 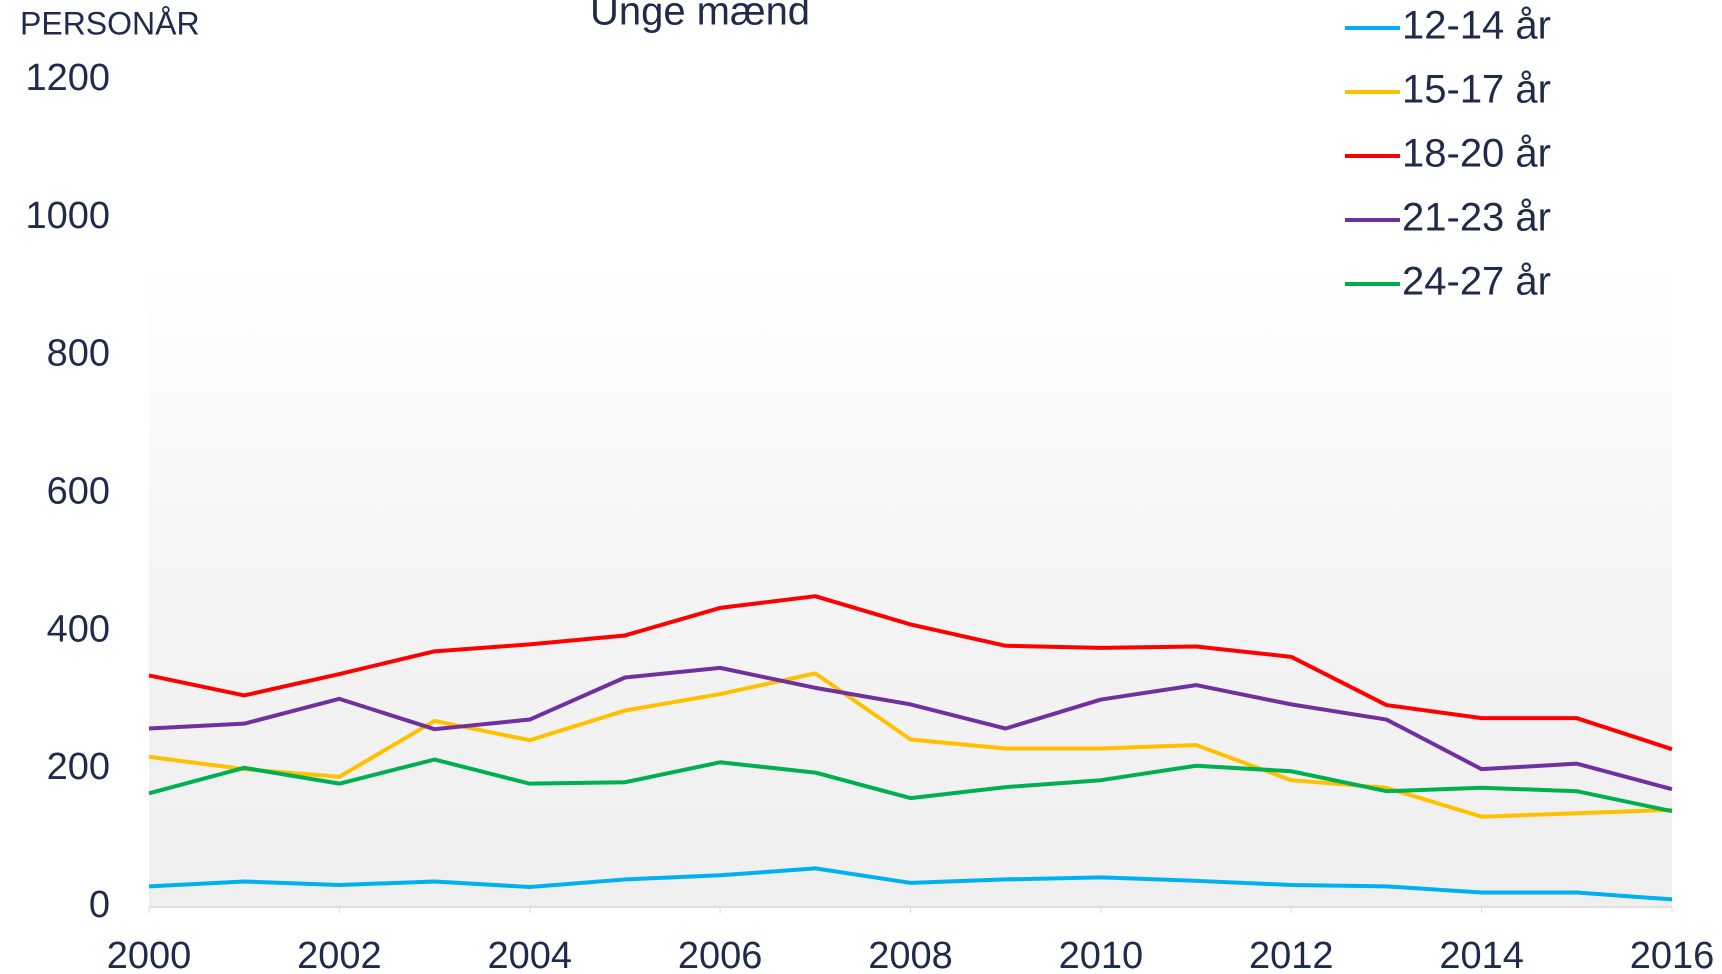 I want to click on legend-label: 21-23 år, so click(x=1476, y=218).